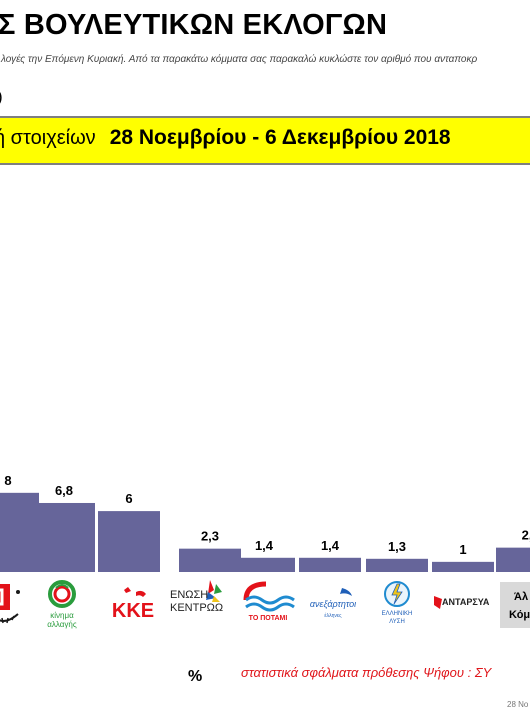  I want to click on bar-value-label-1: 6,8, so click(64, 490).